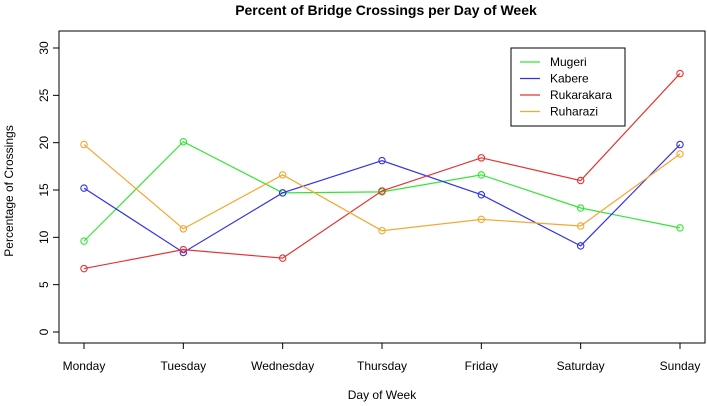 Image resolution: width=707 pixels, height=406 pixels. I want to click on x-tick-label: Monday, so click(84, 366).